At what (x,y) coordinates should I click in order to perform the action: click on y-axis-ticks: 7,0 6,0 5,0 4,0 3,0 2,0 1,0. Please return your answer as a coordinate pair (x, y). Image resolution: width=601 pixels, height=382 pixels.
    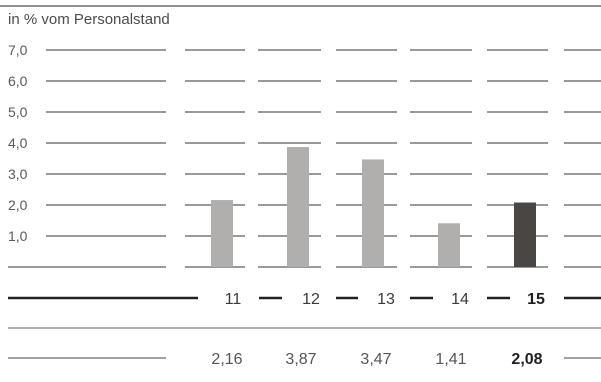
    Looking at the image, I should click on (18, 143).